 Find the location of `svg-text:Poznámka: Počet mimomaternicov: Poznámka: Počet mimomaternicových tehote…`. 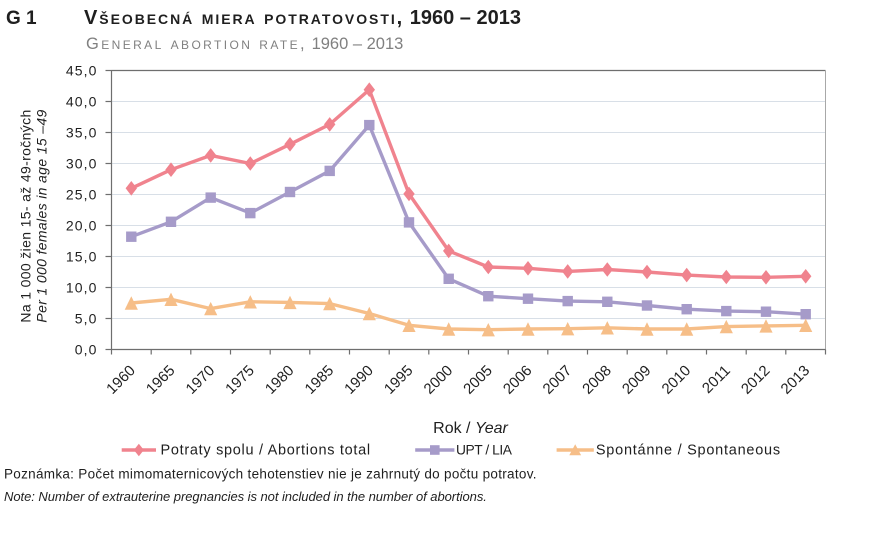

svg-text:Poznámka: Počet mimomaternicov: Poznámka: Počet mimomaternicových tehote… is located at coordinates (270, 473).